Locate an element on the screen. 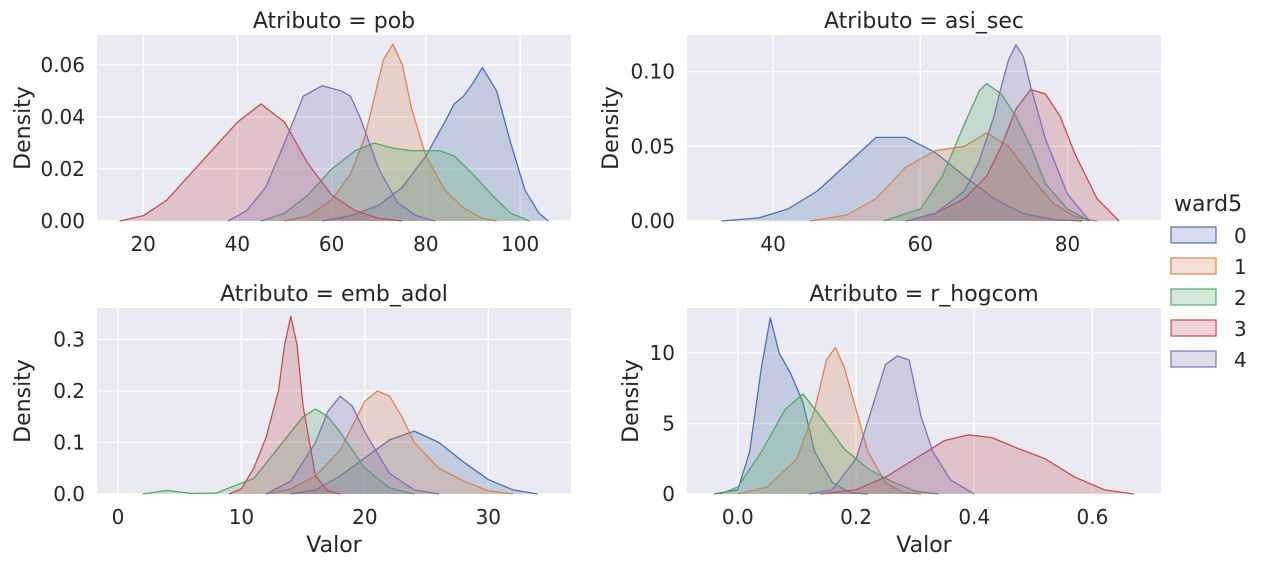 This screenshot has height=566, width=1267. legend: ward5 0 1 2 3 4 is located at coordinates (1208, 282).